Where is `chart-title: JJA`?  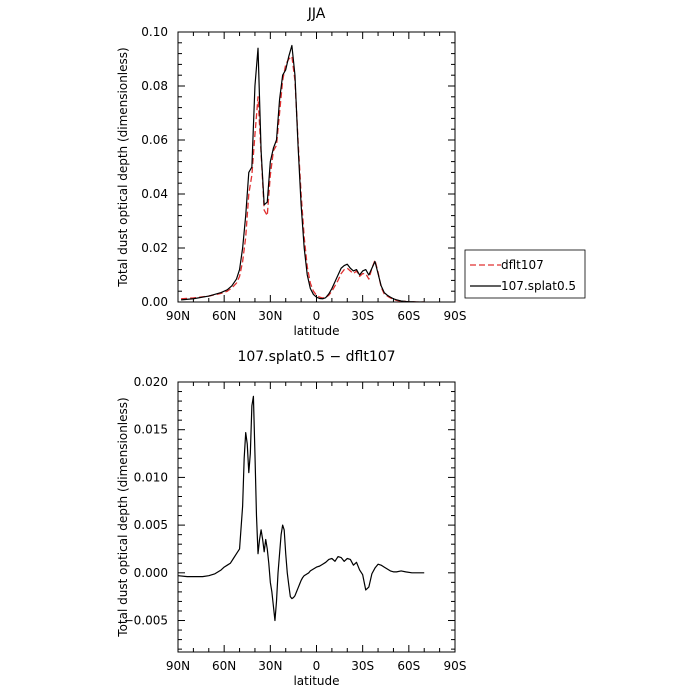
chart-title: JJA is located at coordinates (316, 14).